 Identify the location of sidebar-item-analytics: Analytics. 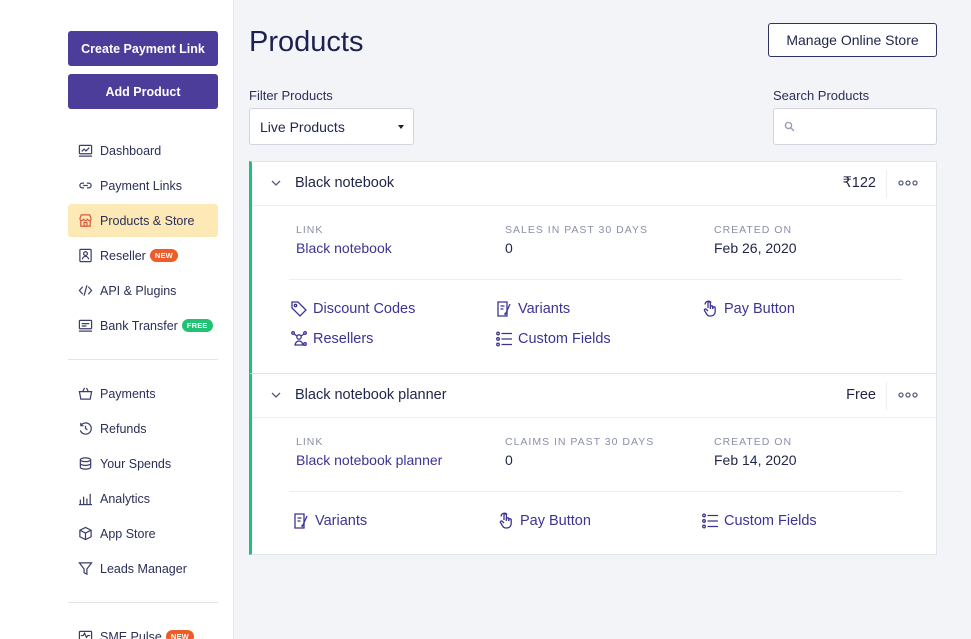
(143, 498).